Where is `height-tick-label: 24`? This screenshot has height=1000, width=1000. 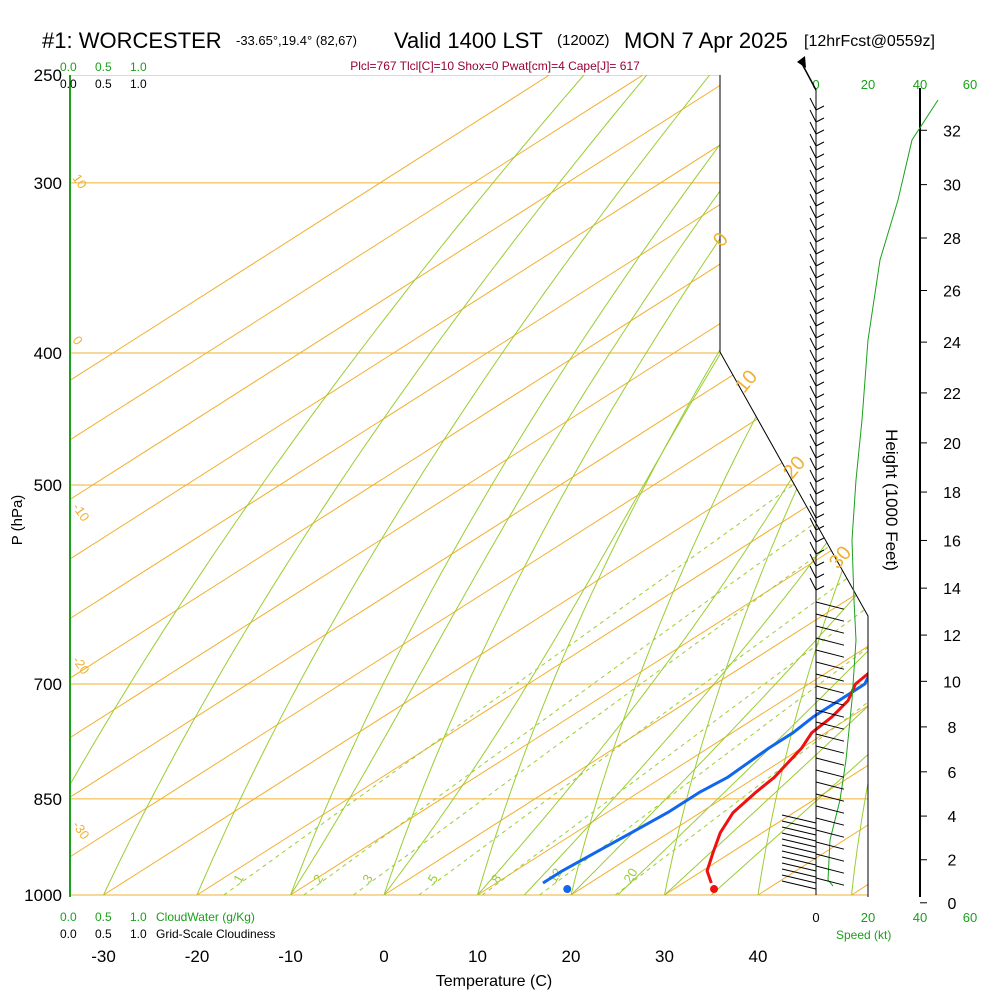 height-tick-label: 24 is located at coordinates (952, 343).